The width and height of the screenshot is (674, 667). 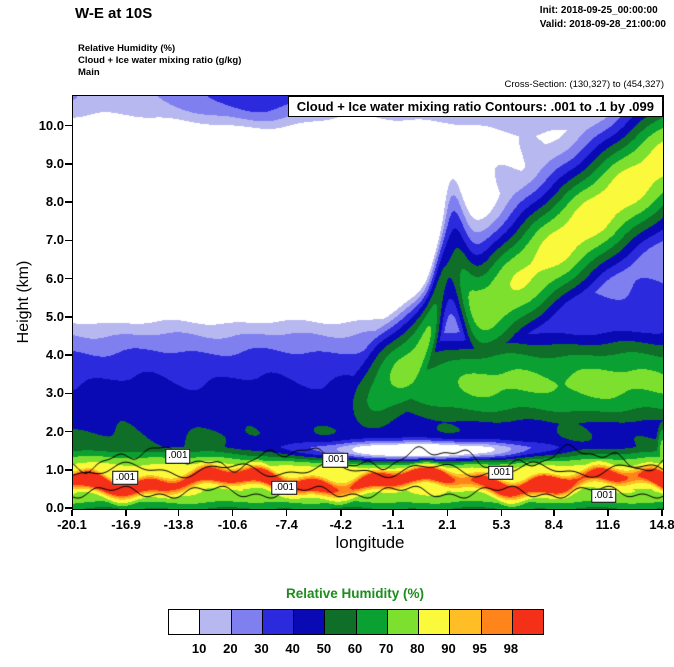 I want to click on x-tick-label: -10.6, so click(x=232, y=524).